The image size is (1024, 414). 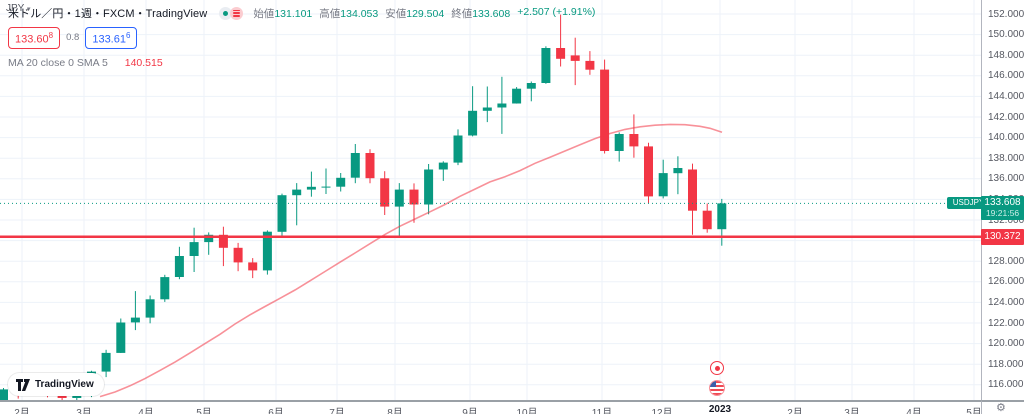 What do you see at coordinates (1006, 282) in the screenshot?
I see `price-tick: 126.000` at bounding box center [1006, 282].